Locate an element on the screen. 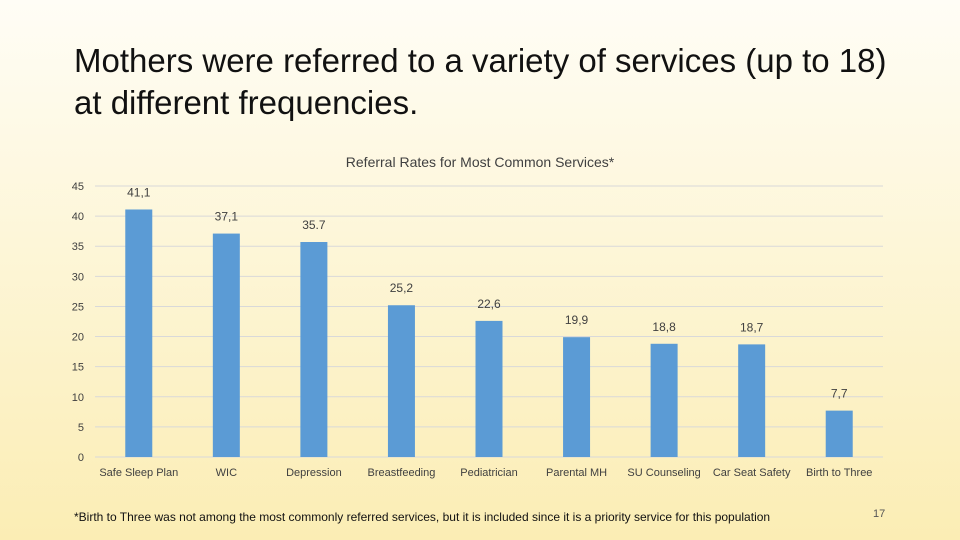 The image size is (960, 540). data-label: 25,2 is located at coordinates (402, 288).